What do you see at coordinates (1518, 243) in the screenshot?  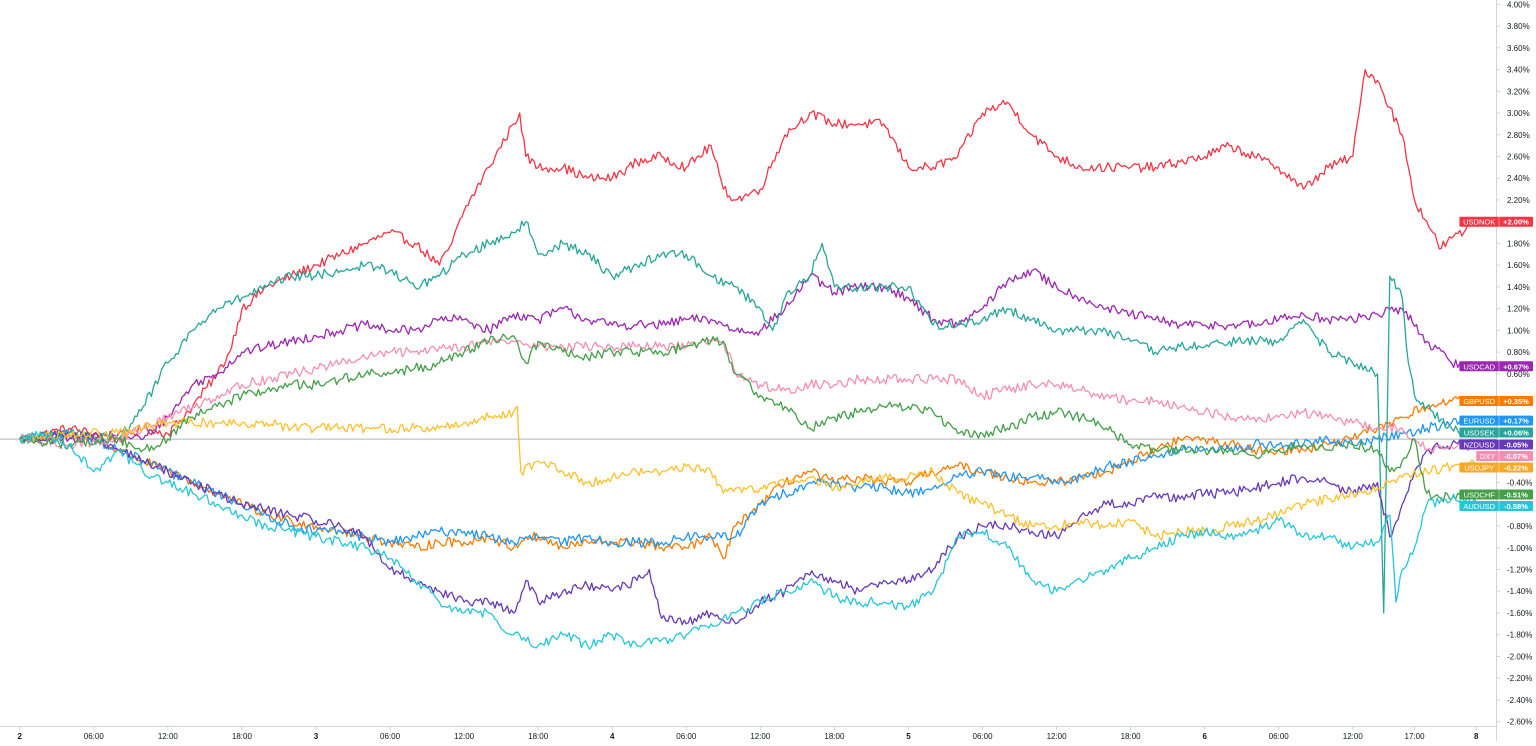 I see `y-tick-label: 1.80%` at bounding box center [1518, 243].